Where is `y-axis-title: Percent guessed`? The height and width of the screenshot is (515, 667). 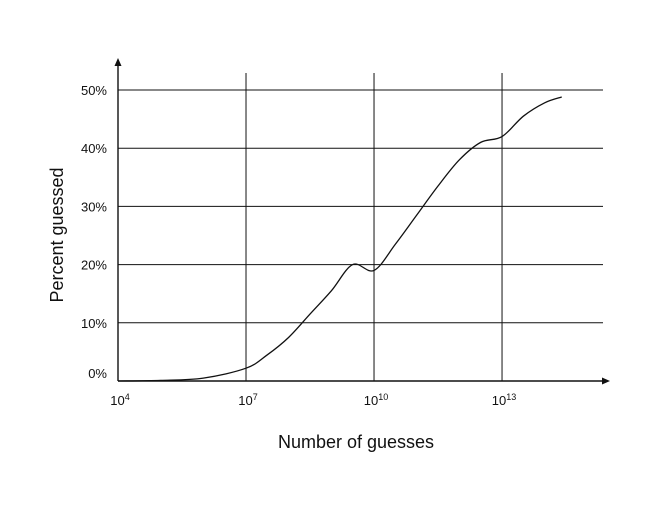 y-axis-title: Percent guessed is located at coordinates (57, 234).